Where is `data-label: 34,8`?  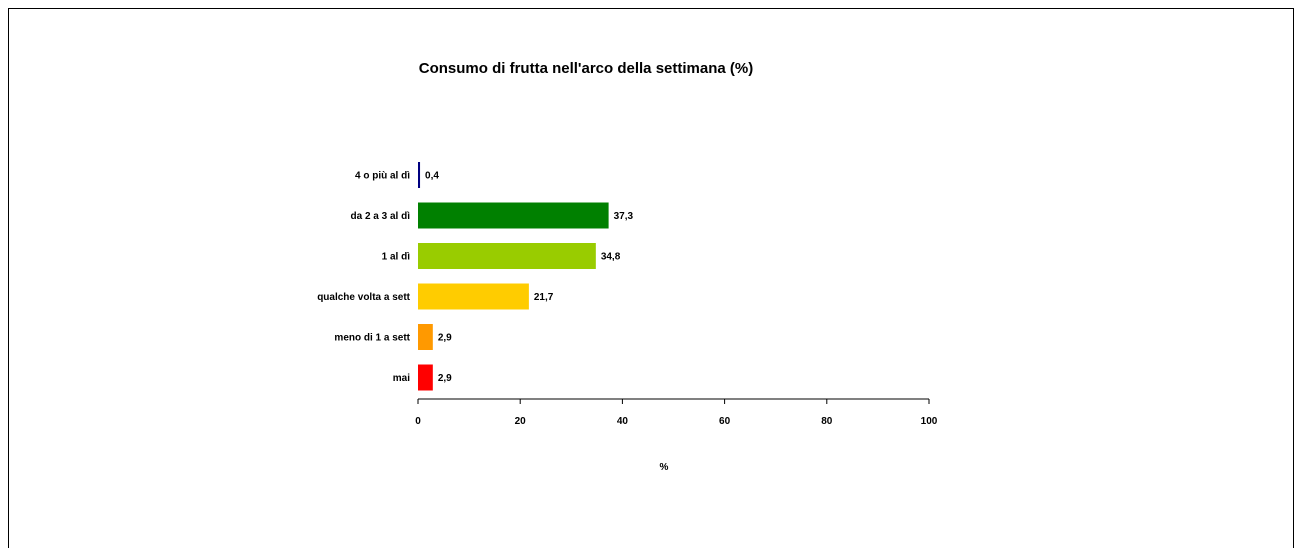
data-label: 34,8 is located at coordinates (611, 257).